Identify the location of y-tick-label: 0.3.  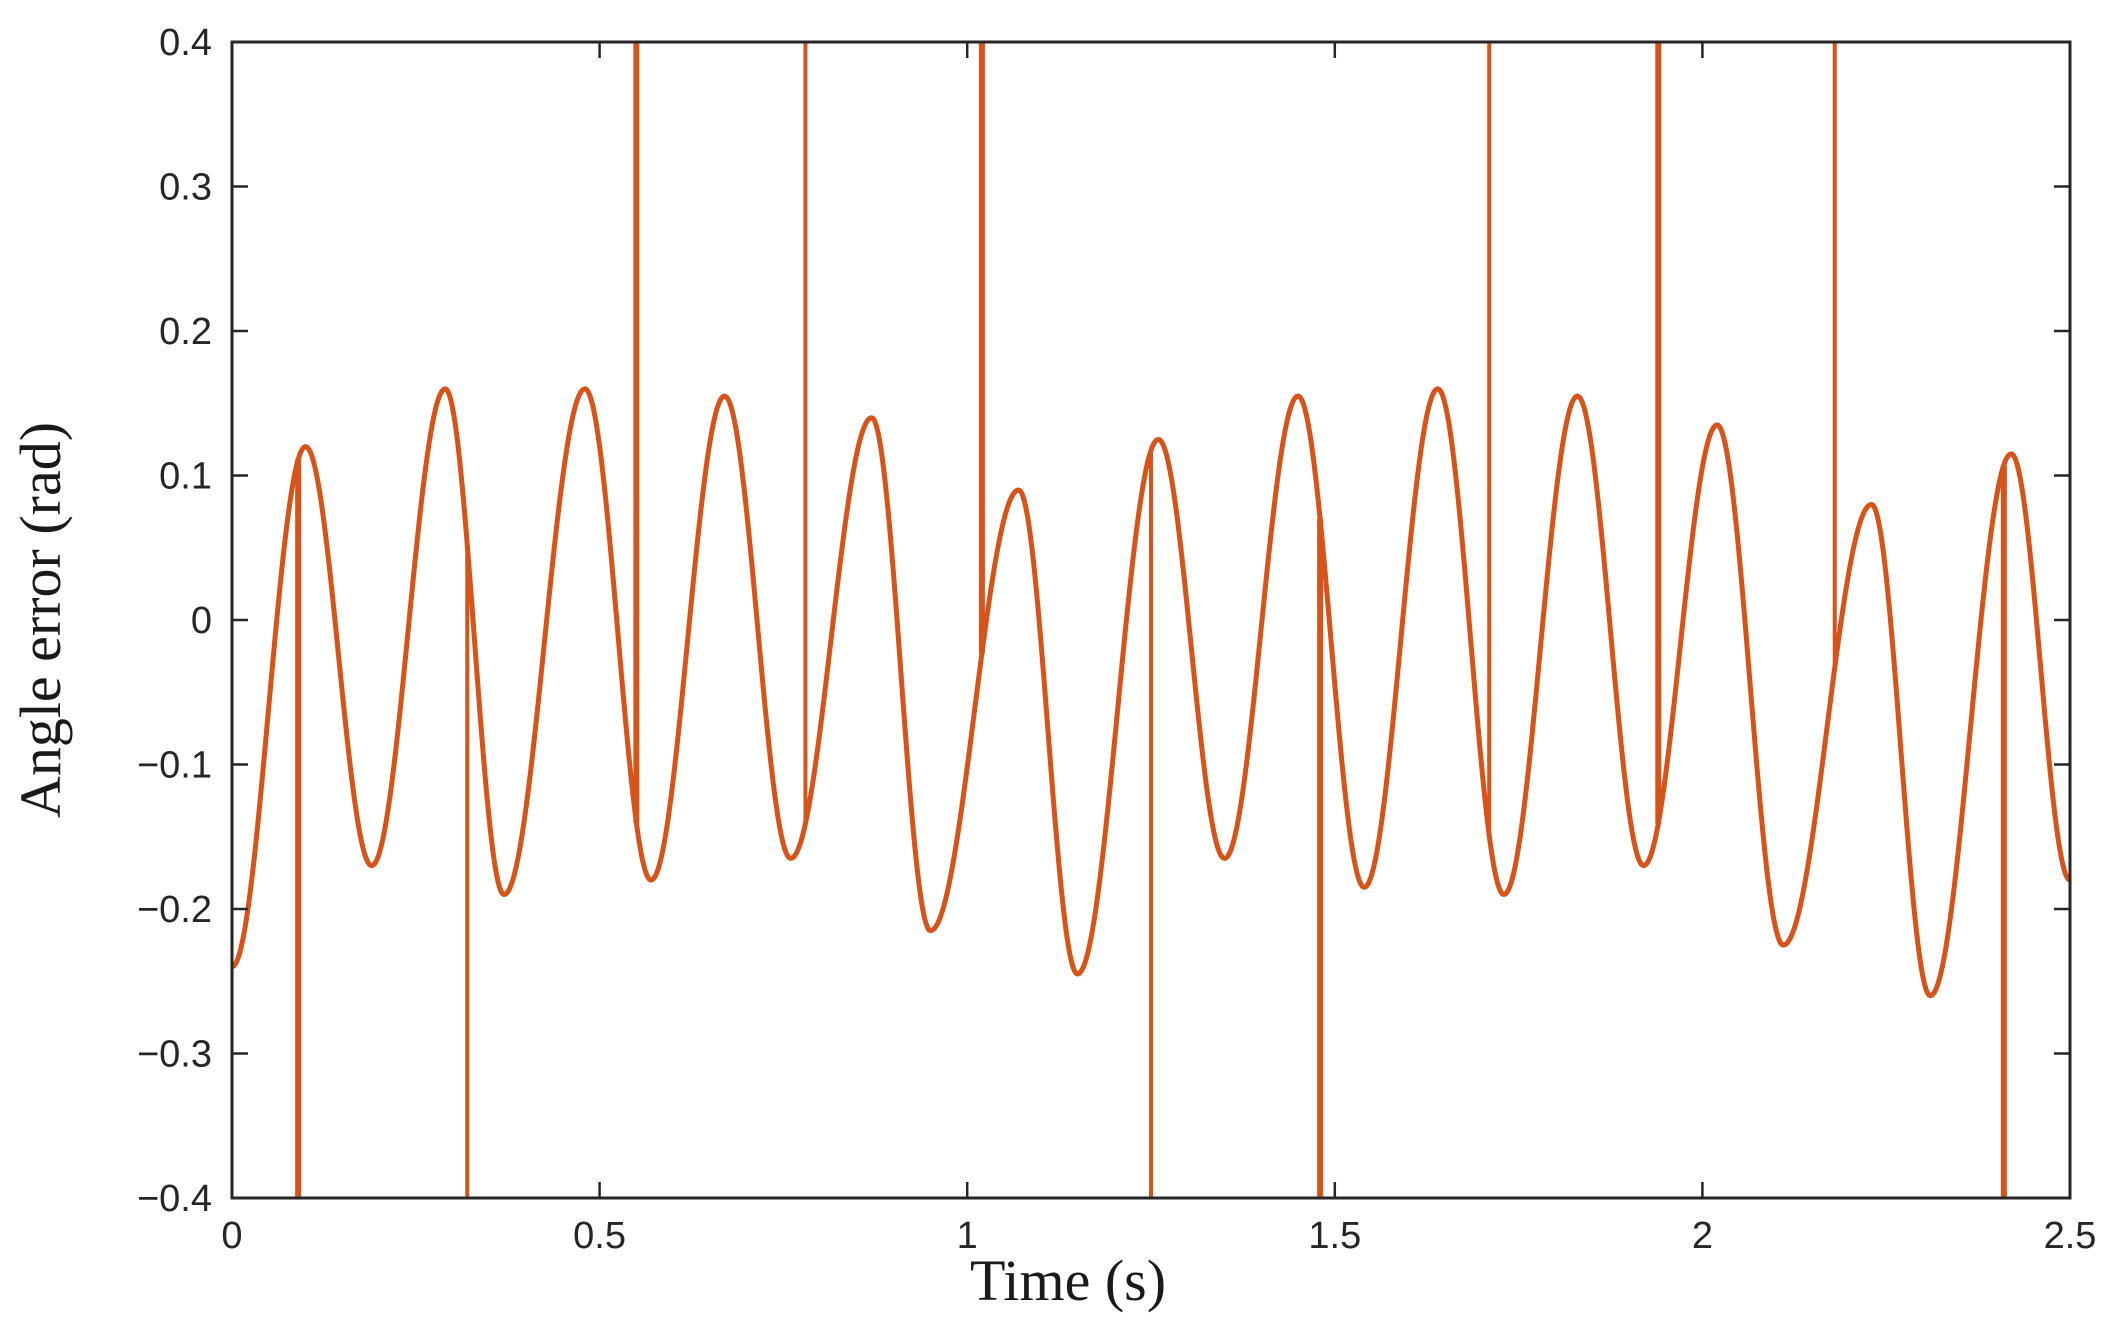
(185, 188).